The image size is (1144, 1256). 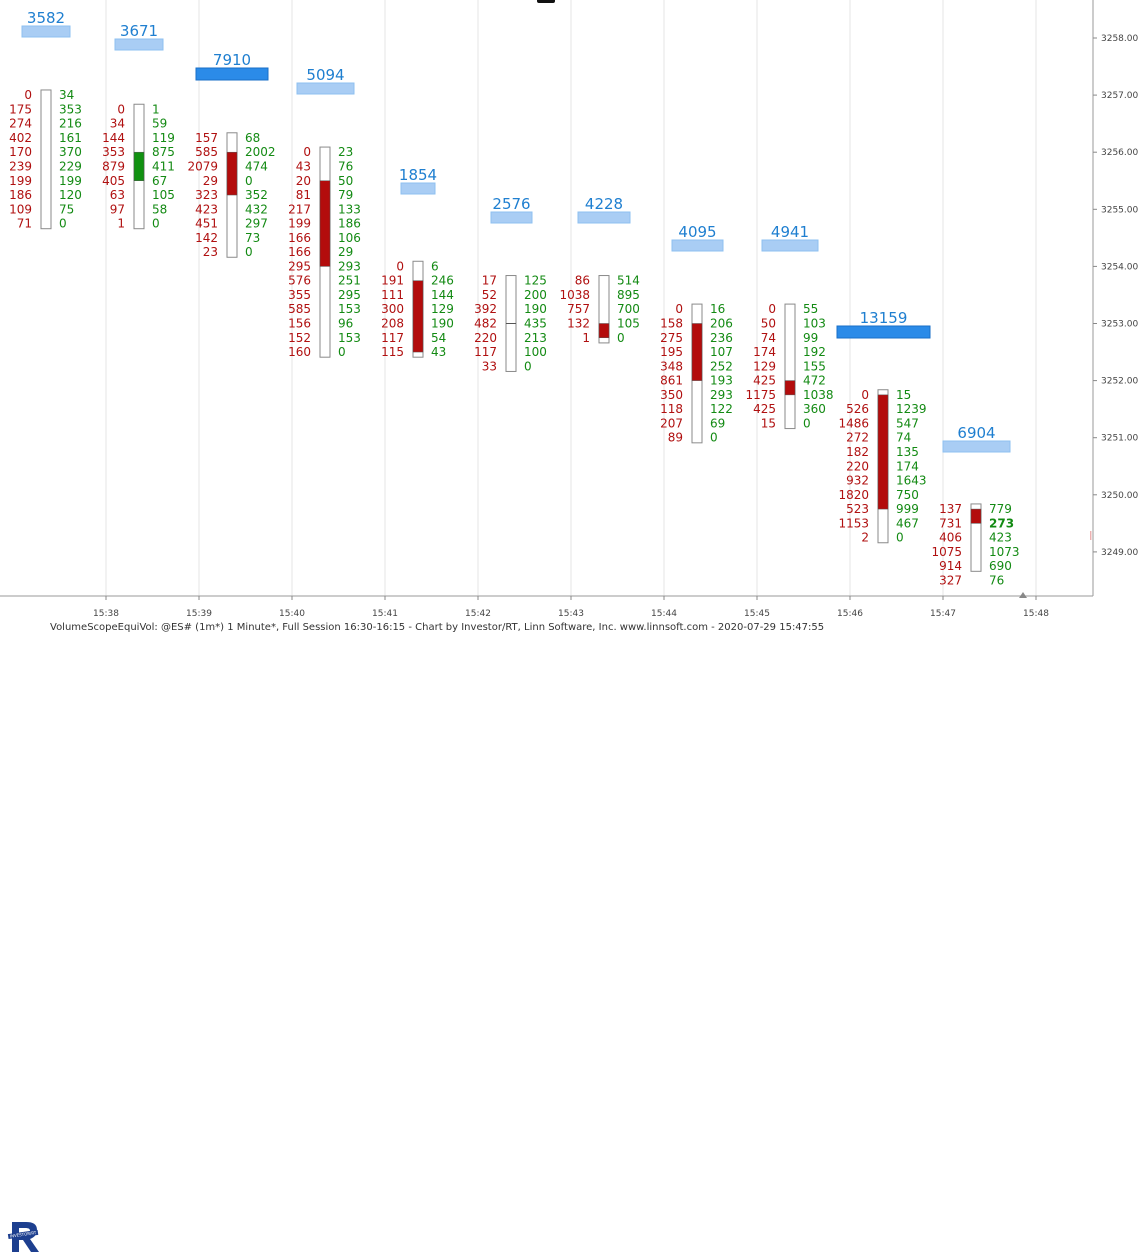 I want to click on price-tick-label: 3256.00, so click(x=1119, y=153).